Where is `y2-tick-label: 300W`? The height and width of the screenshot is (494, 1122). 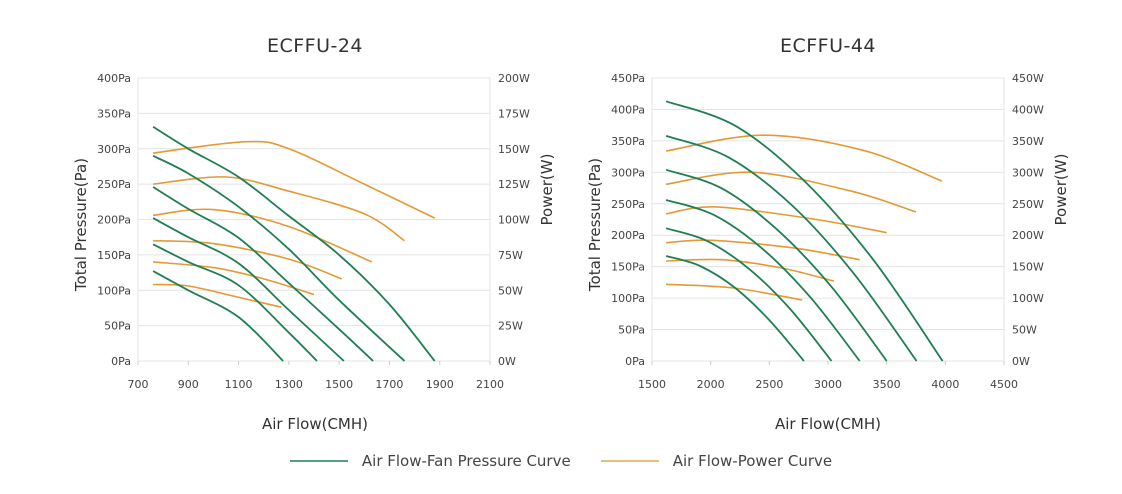
y2-tick-label: 300W is located at coordinates (1028, 172).